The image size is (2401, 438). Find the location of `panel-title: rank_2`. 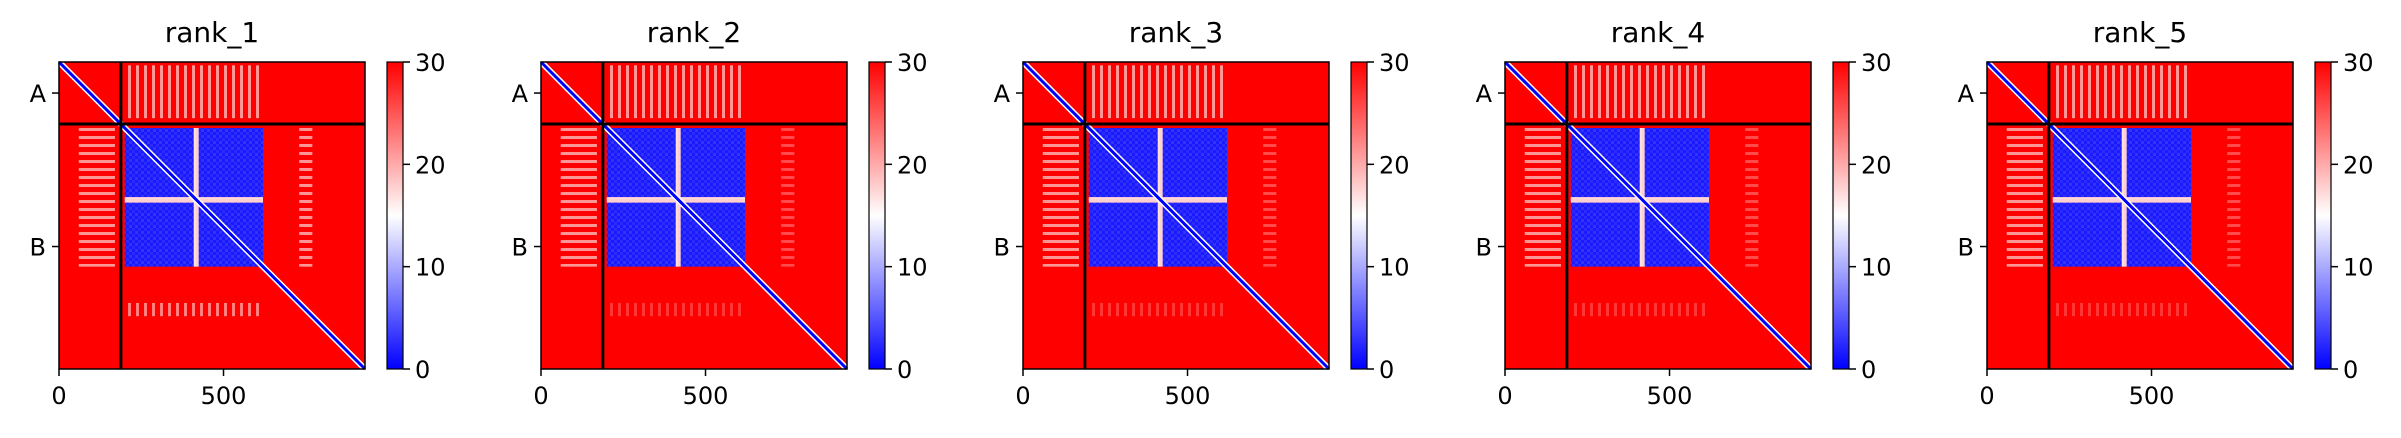

panel-title: rank_2 is located at coordinates (694, 32).